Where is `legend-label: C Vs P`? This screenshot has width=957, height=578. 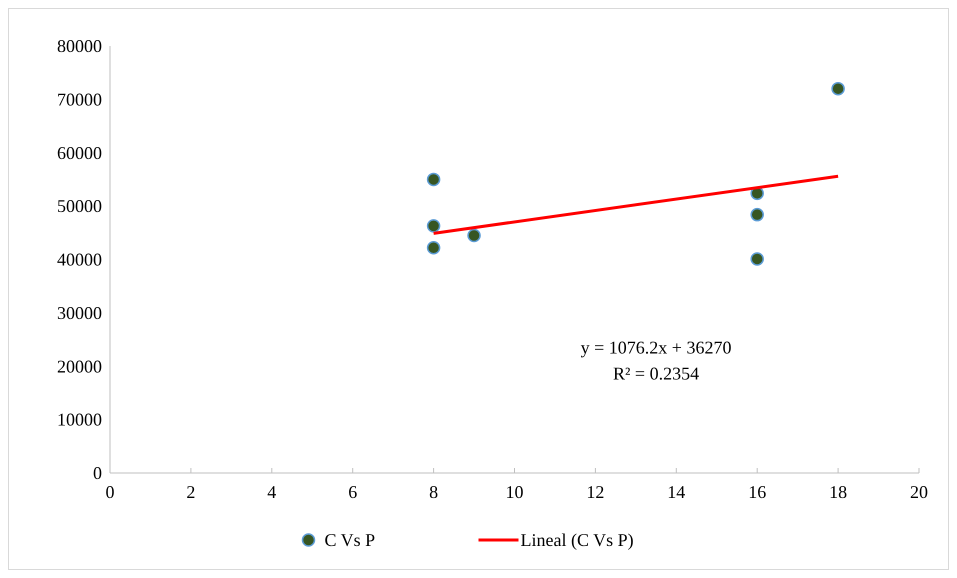 legend-label: C Vs P is located at coordinates (350, 540).